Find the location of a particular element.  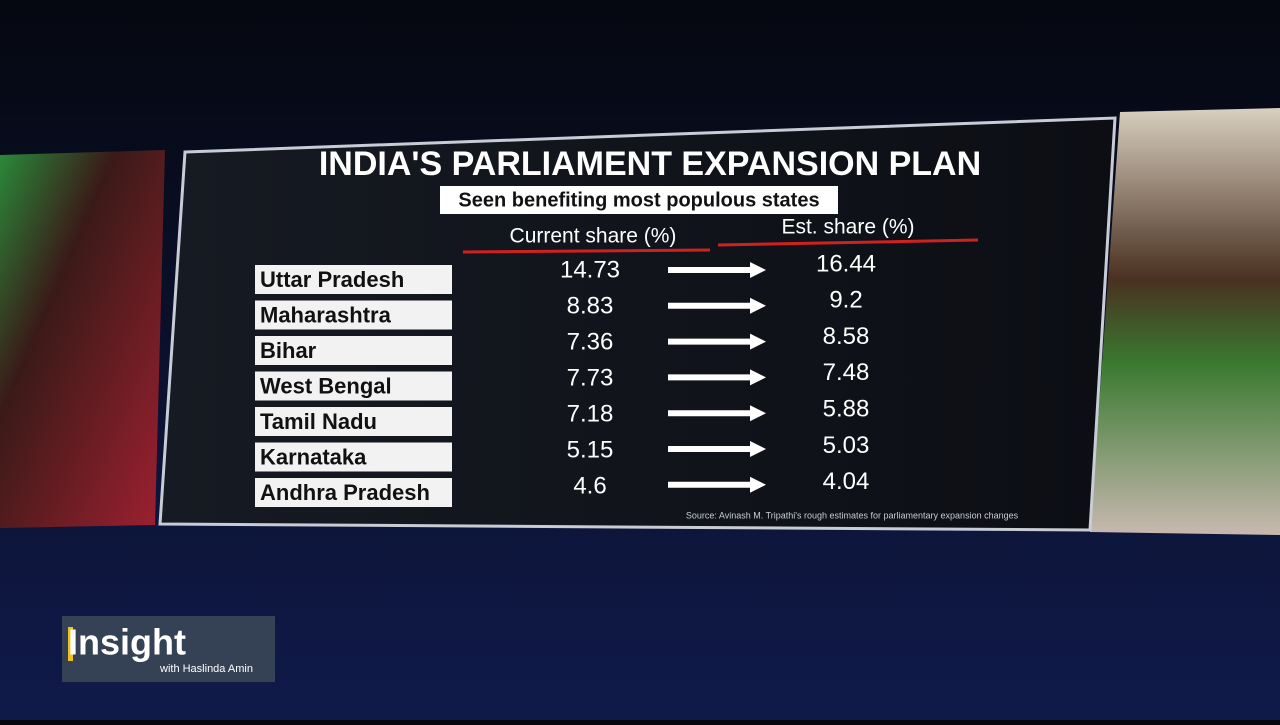

estimated-share: 8.58 is located at coordinates (846, 336).